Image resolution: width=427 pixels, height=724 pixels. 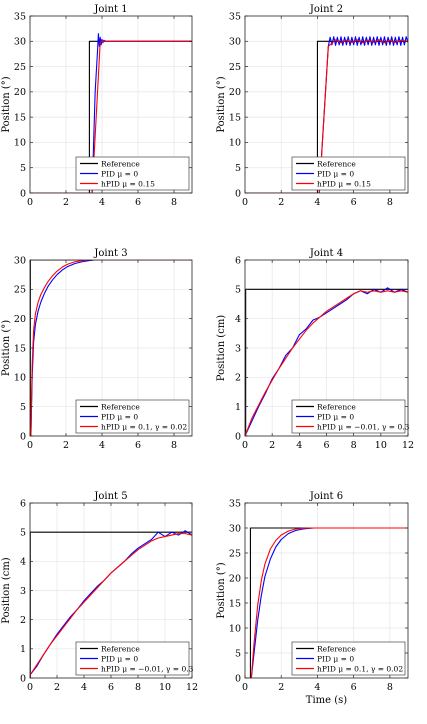 What do you see at coordinates (326, 700) in the screenshot?
I see `x-axis-label: Time (s)` at bounding box center [326, 700].